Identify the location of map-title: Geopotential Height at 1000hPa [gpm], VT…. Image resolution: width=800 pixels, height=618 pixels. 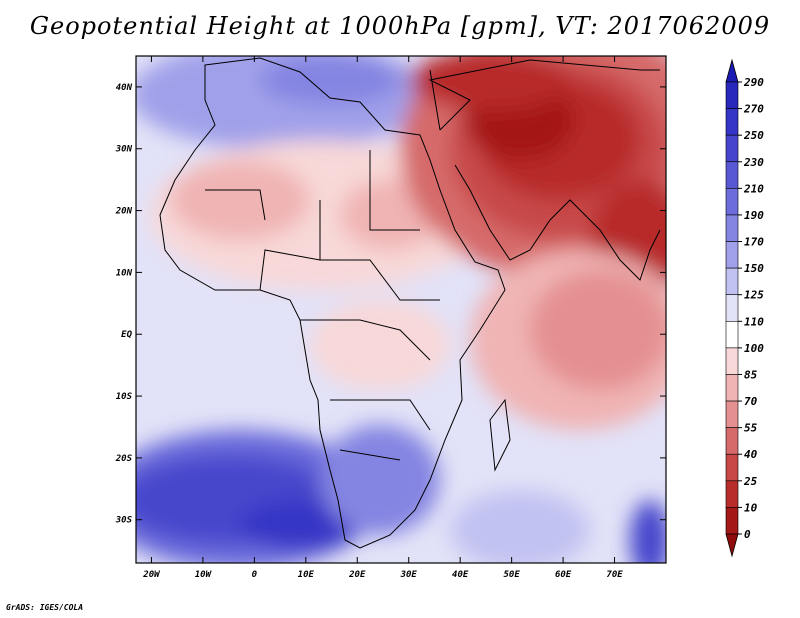
(400, 26).